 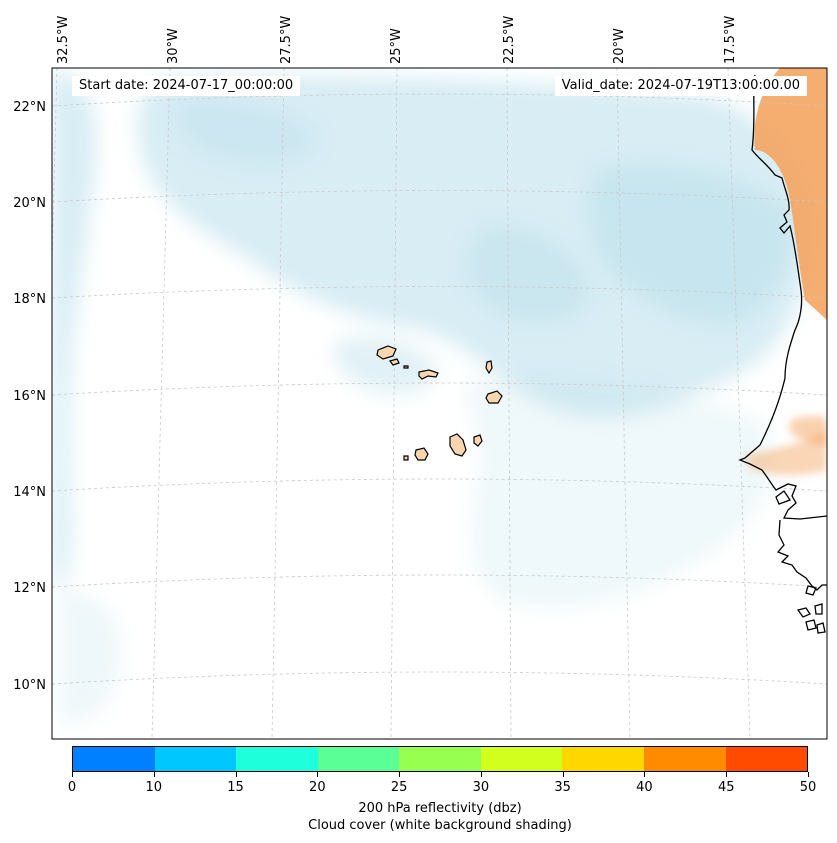 What do you see at coordinates (29, 299) in the screenshot?
I see `lat-label-18n: 18°N` at bounding box center [29, 299].